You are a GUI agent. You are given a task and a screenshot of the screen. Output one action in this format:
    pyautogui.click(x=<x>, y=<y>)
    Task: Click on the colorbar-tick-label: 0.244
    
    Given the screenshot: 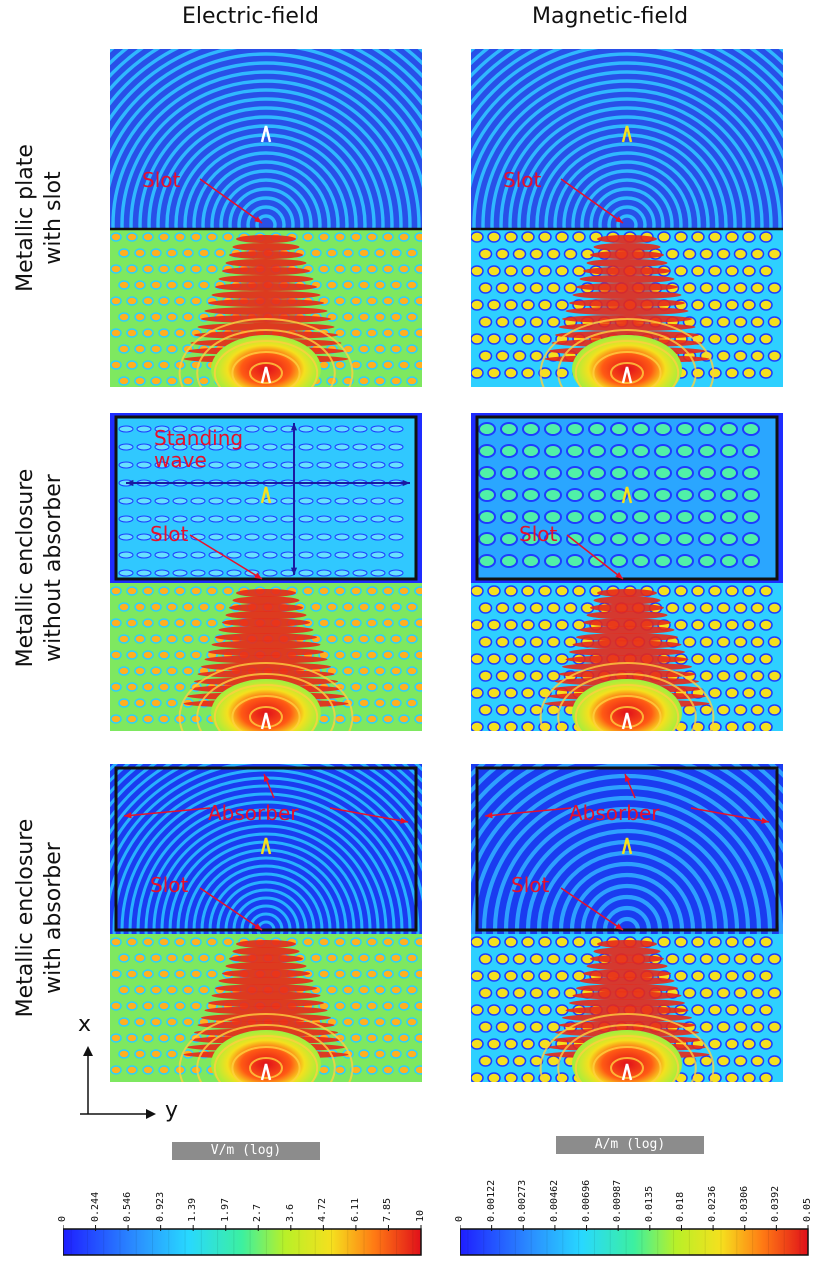 What is the action you would take?
    pyautogui.click(x=95, y=1206)
    